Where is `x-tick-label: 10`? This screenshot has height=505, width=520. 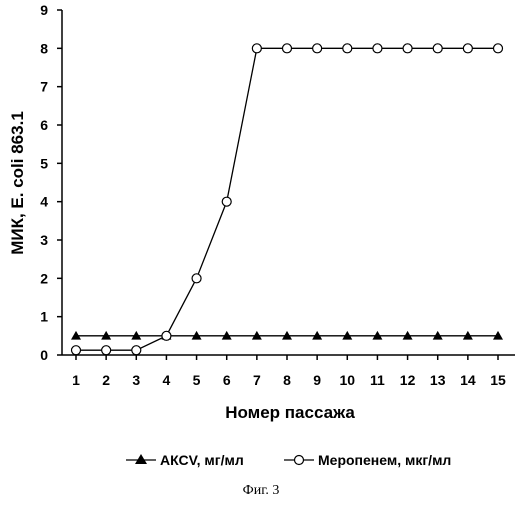
x-tick-label: 10 is located at coordinates (347, 380).